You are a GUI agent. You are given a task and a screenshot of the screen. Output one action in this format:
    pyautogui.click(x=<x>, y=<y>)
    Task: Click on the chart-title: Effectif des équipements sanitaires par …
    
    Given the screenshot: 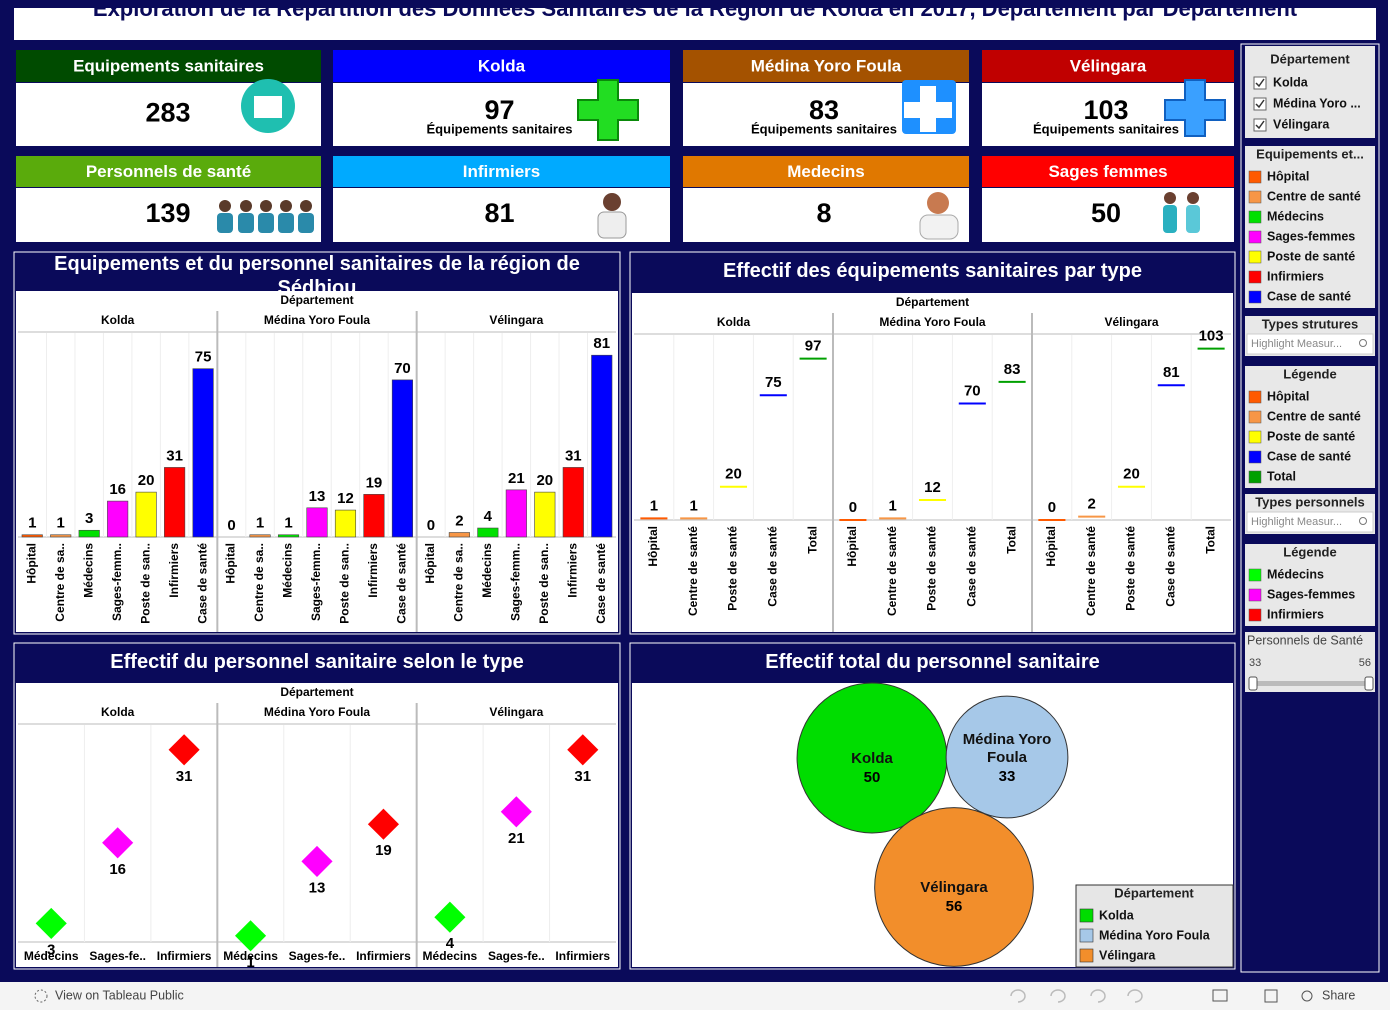 What is the action you would take?
    pyautogui.click(x=932, y=271)
    